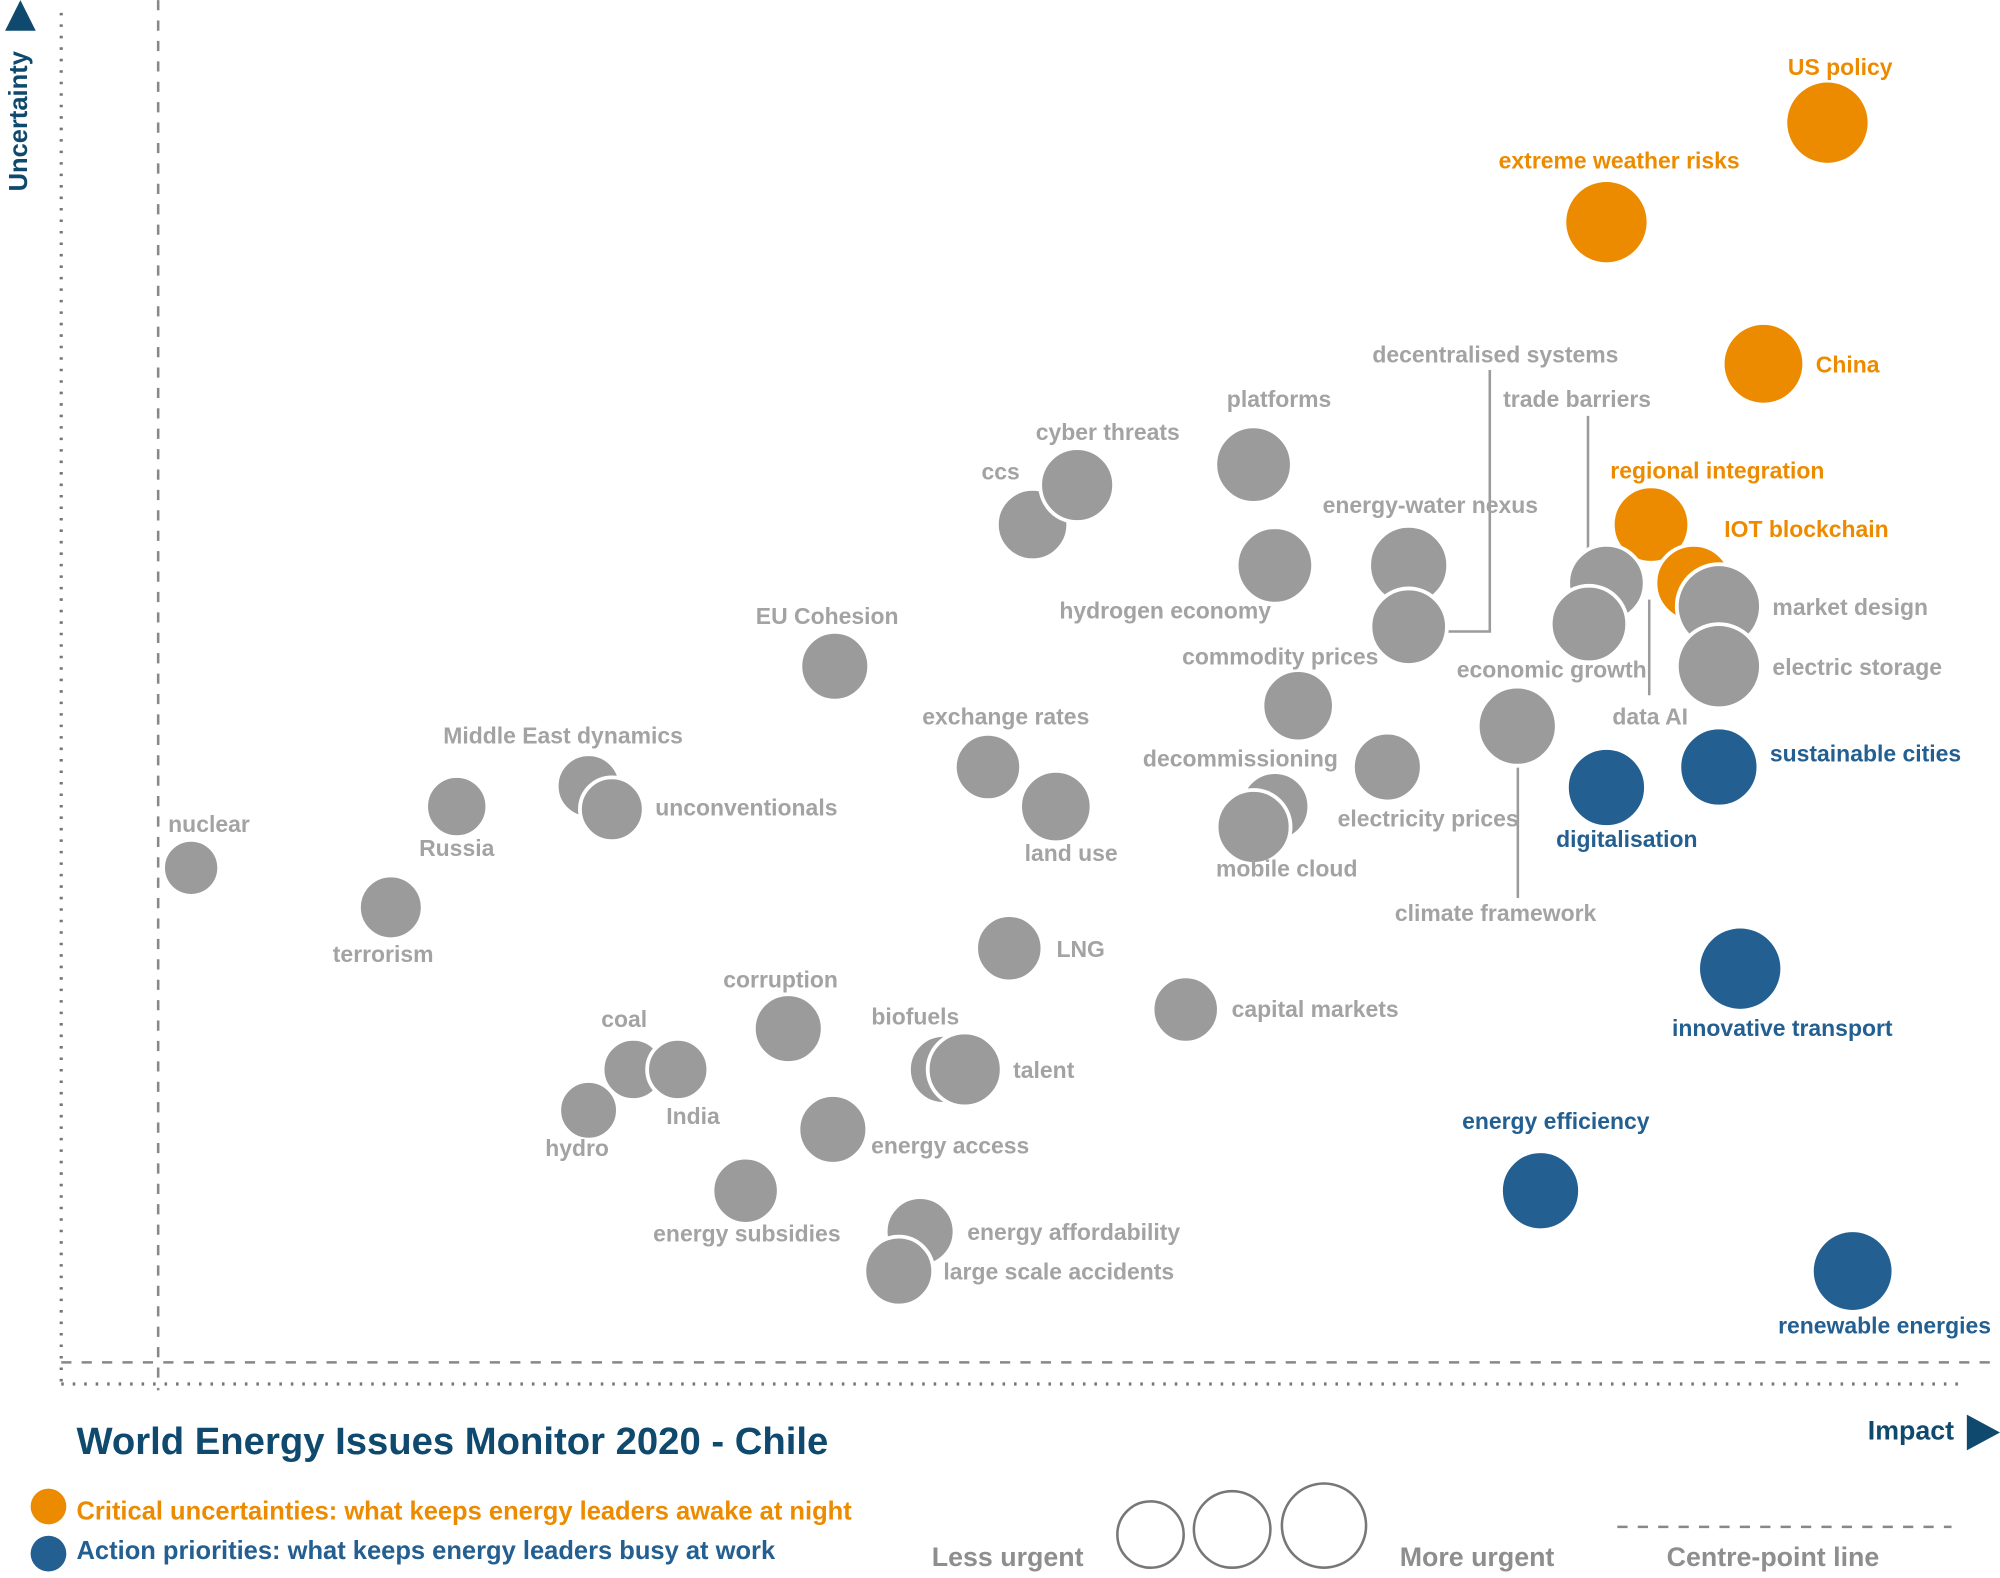 Image resolution: width=2000 pixels, height=1578 pixels. What do you see at coordinates (1577, 399) in the screenshot?
I see `bubble-label: trade barriers` at bounding box center [1577, 399].